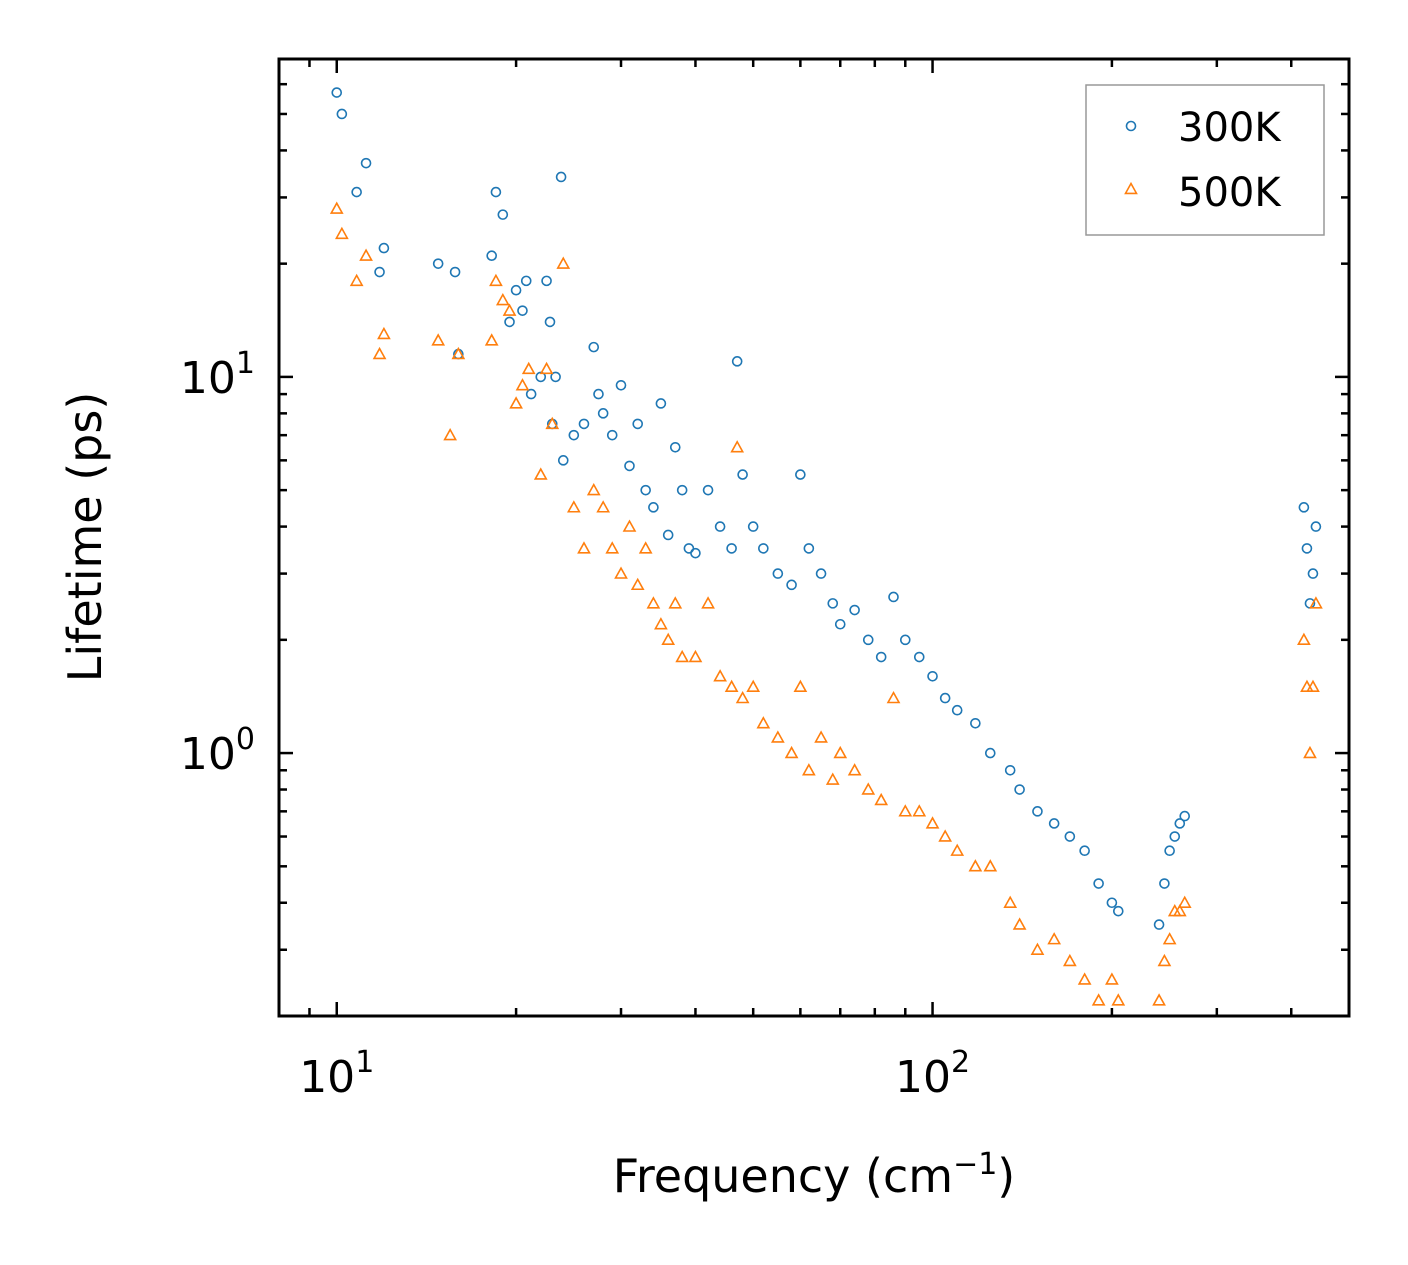  Describe the element at coordinates (1230, 193) in the screenshot. I see `legend-label-500k: 500K` at that location.